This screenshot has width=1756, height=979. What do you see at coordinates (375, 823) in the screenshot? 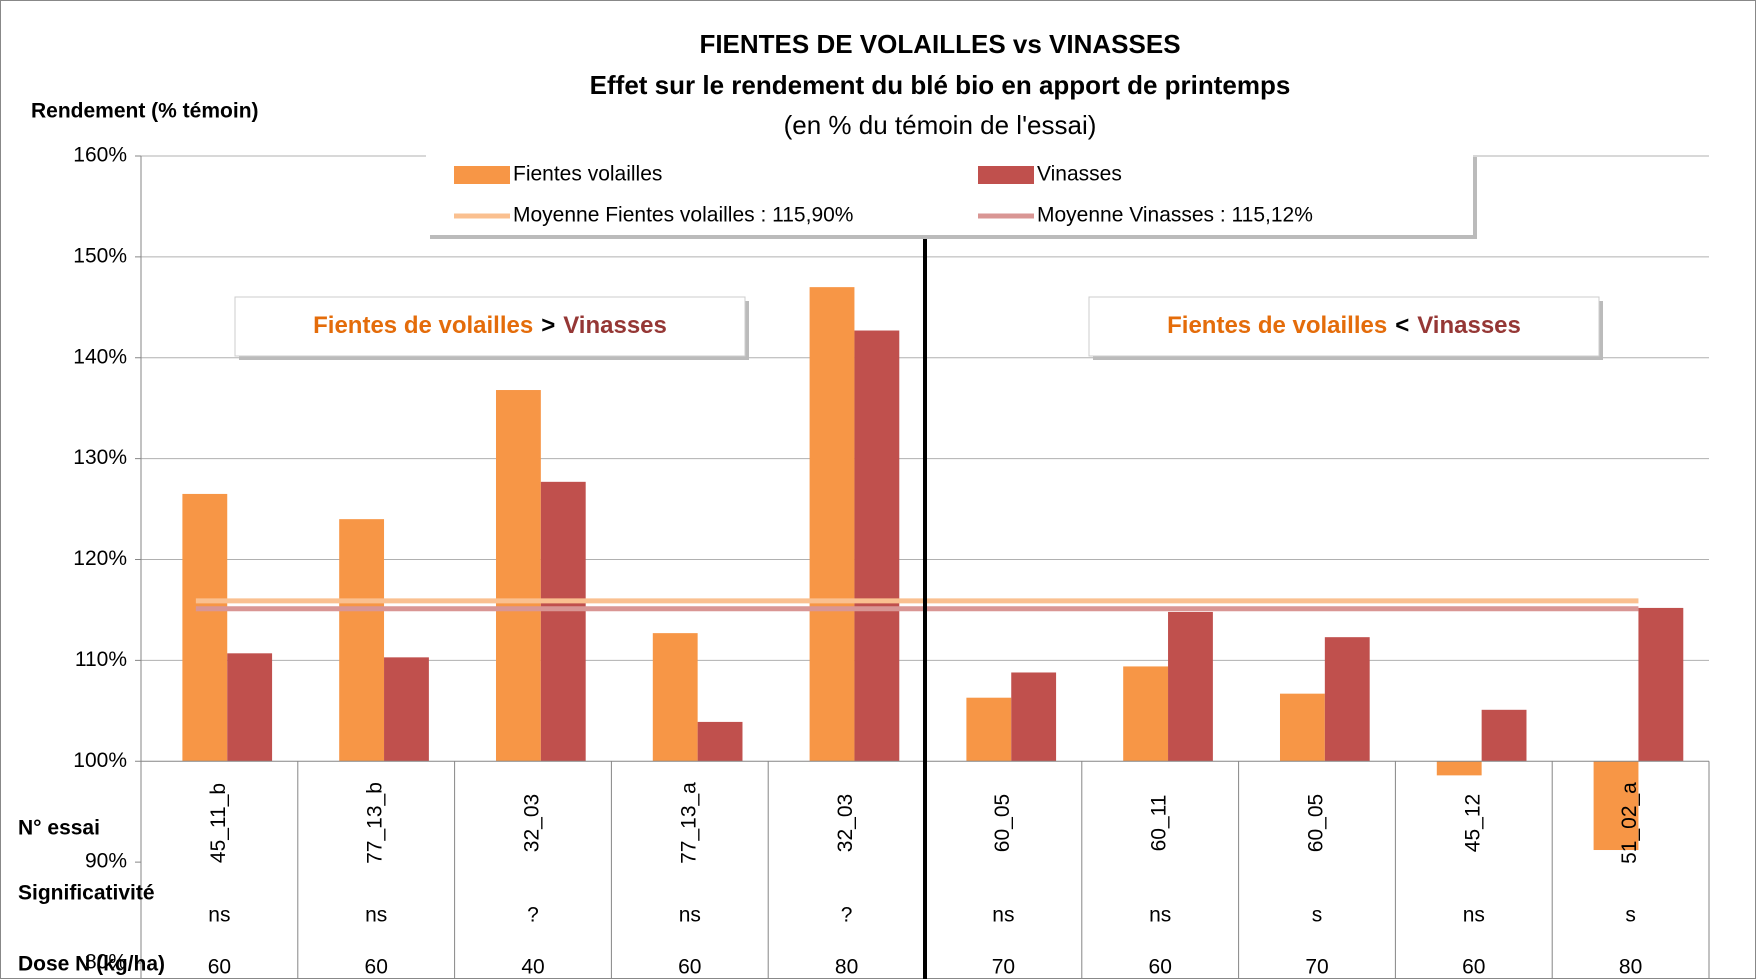
I see `x-tick-label: 77_13_b` at bounding box center [375, 823].